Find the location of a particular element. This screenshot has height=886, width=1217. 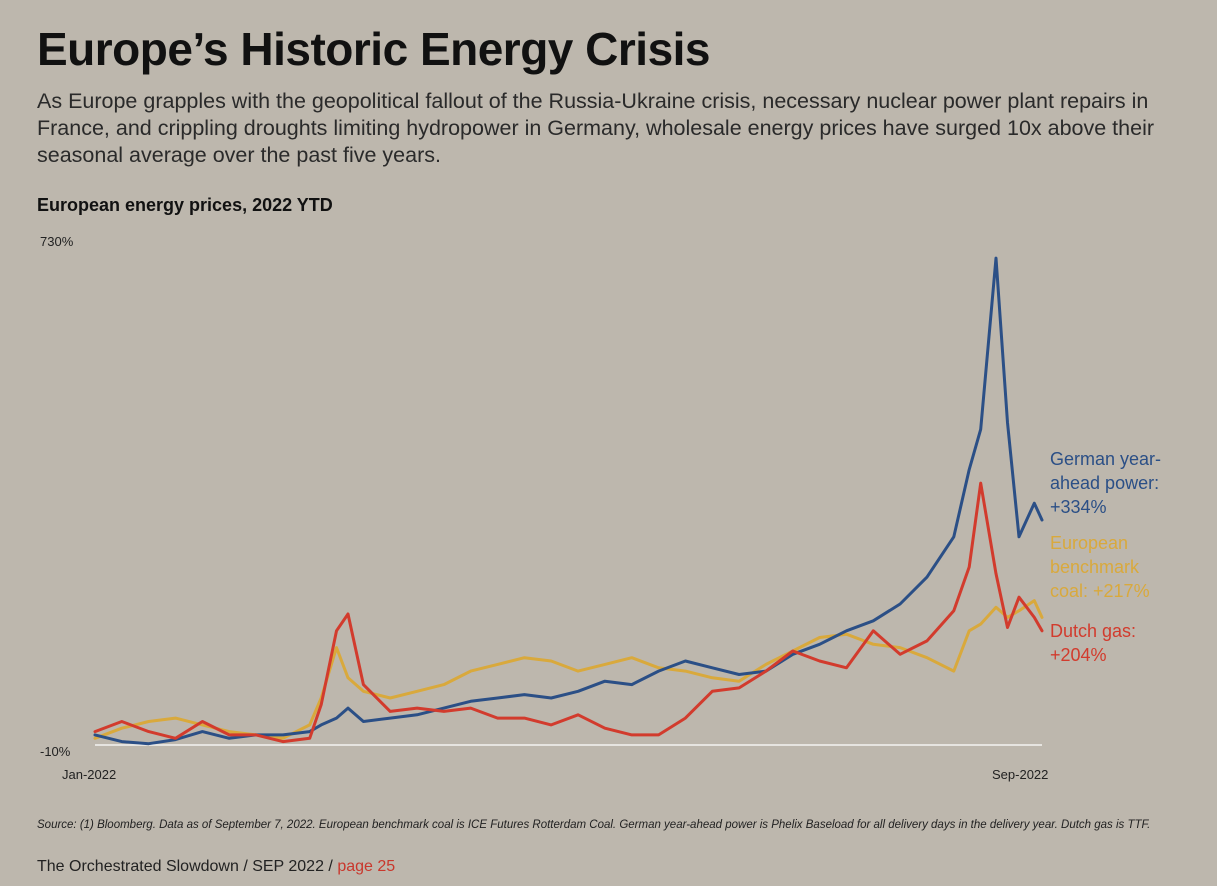

y-tick-label-top: 730% is located at coordinates (57, 241).